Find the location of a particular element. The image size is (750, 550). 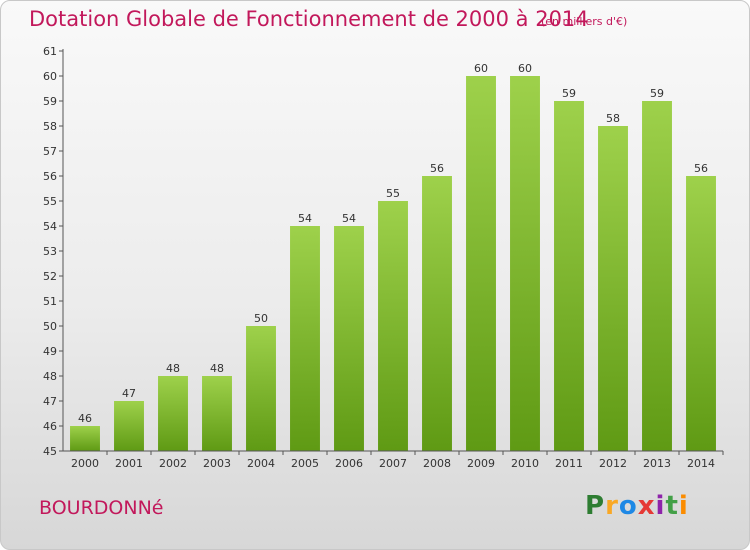

x-tick-label: 2005 is located at coordinates (305, 463).